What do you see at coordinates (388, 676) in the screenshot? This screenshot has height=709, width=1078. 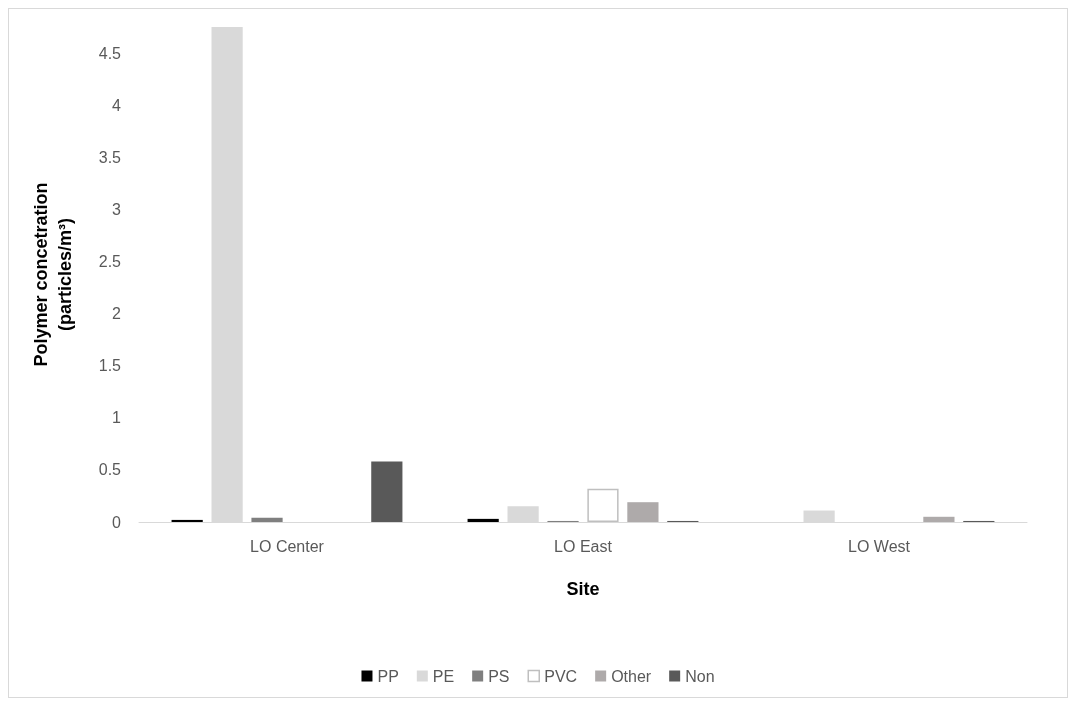 I see `legend-label: PP` at bounding box center [388, 676].